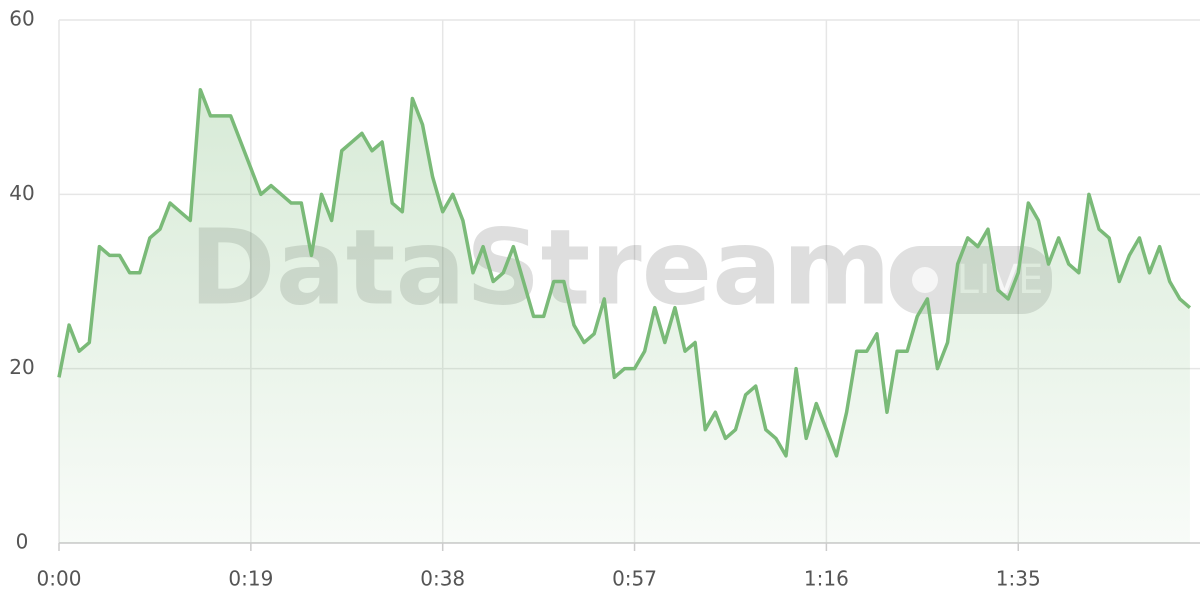 Image resolution: width=1200 pixels, height=600 pixels. What do you see at coordinates (21, 367) in the screenshot?
I see `y-tick-label: 20` at bounding box center [21, 367].